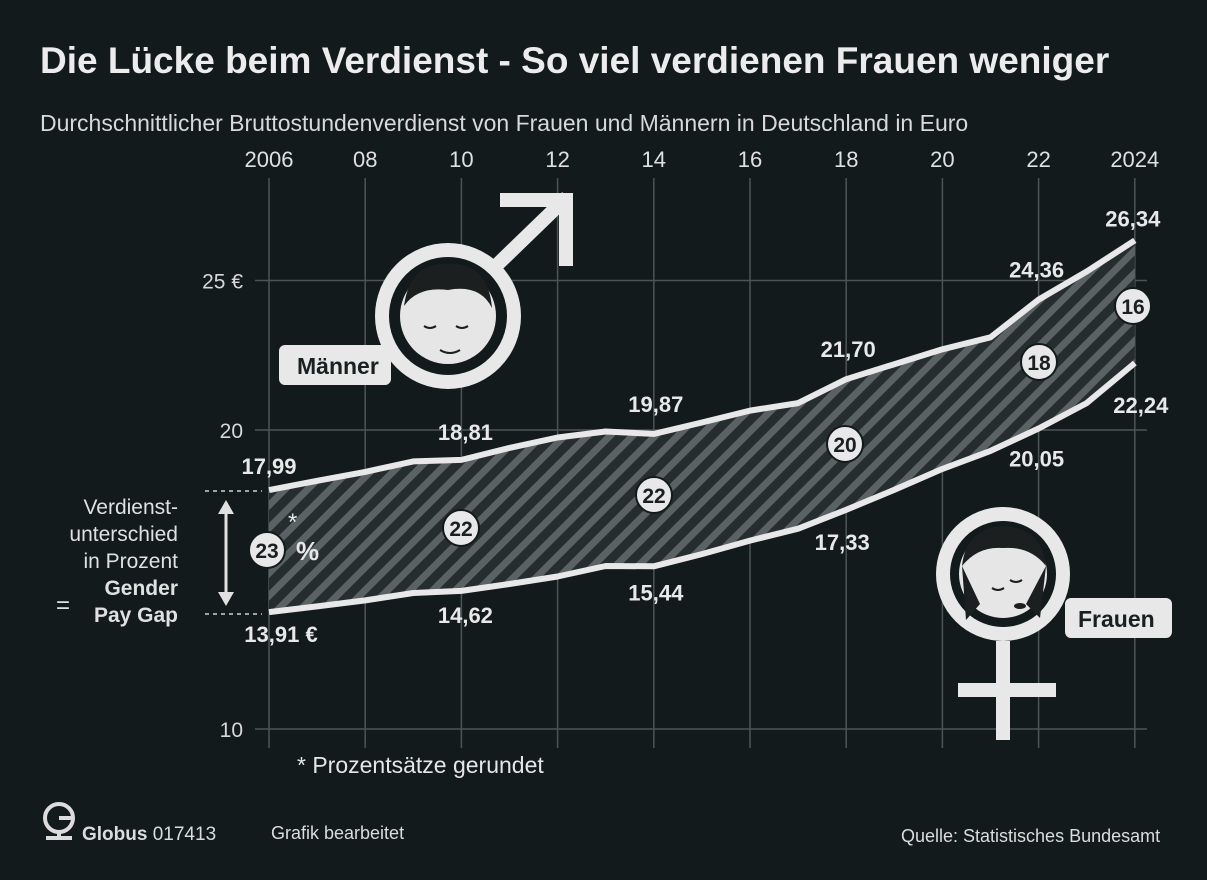 Image resolution: width=1207 pixels, height=880 pixels. I want to click on value-label-maenner: 26,34, so click(1133, 218).